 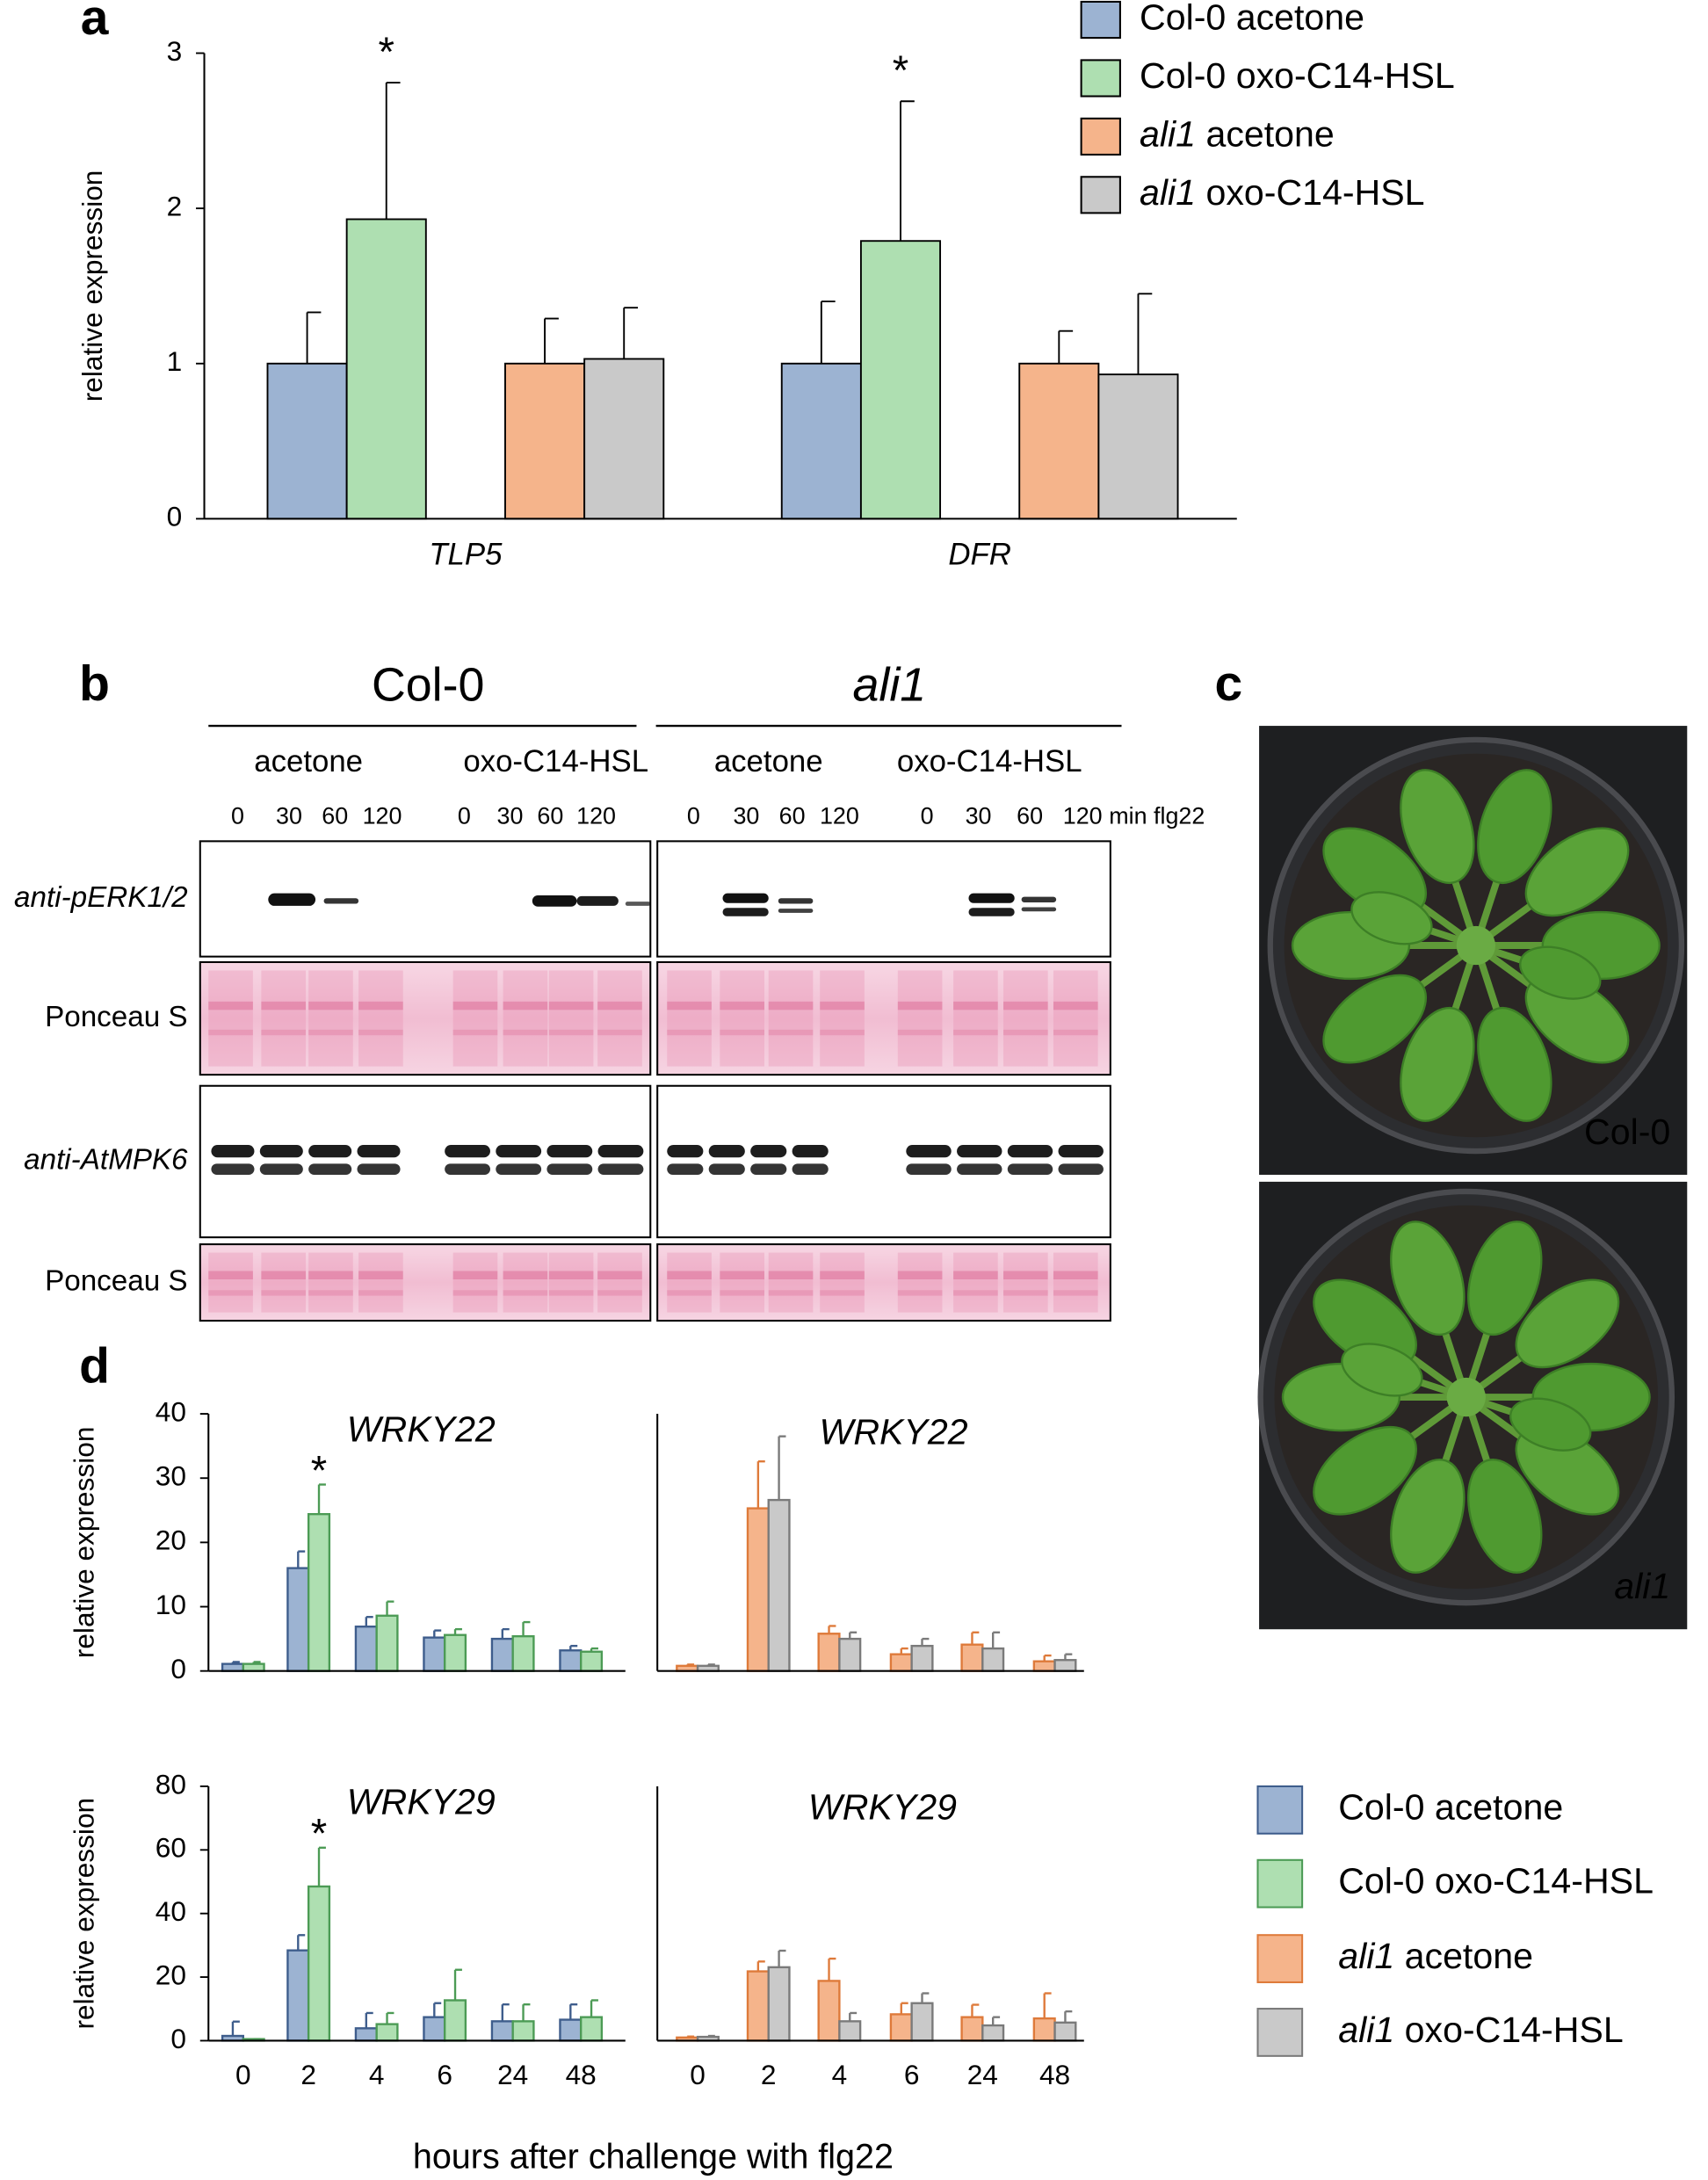 I want to click on panel-label: a, so click(x=95, y=23).